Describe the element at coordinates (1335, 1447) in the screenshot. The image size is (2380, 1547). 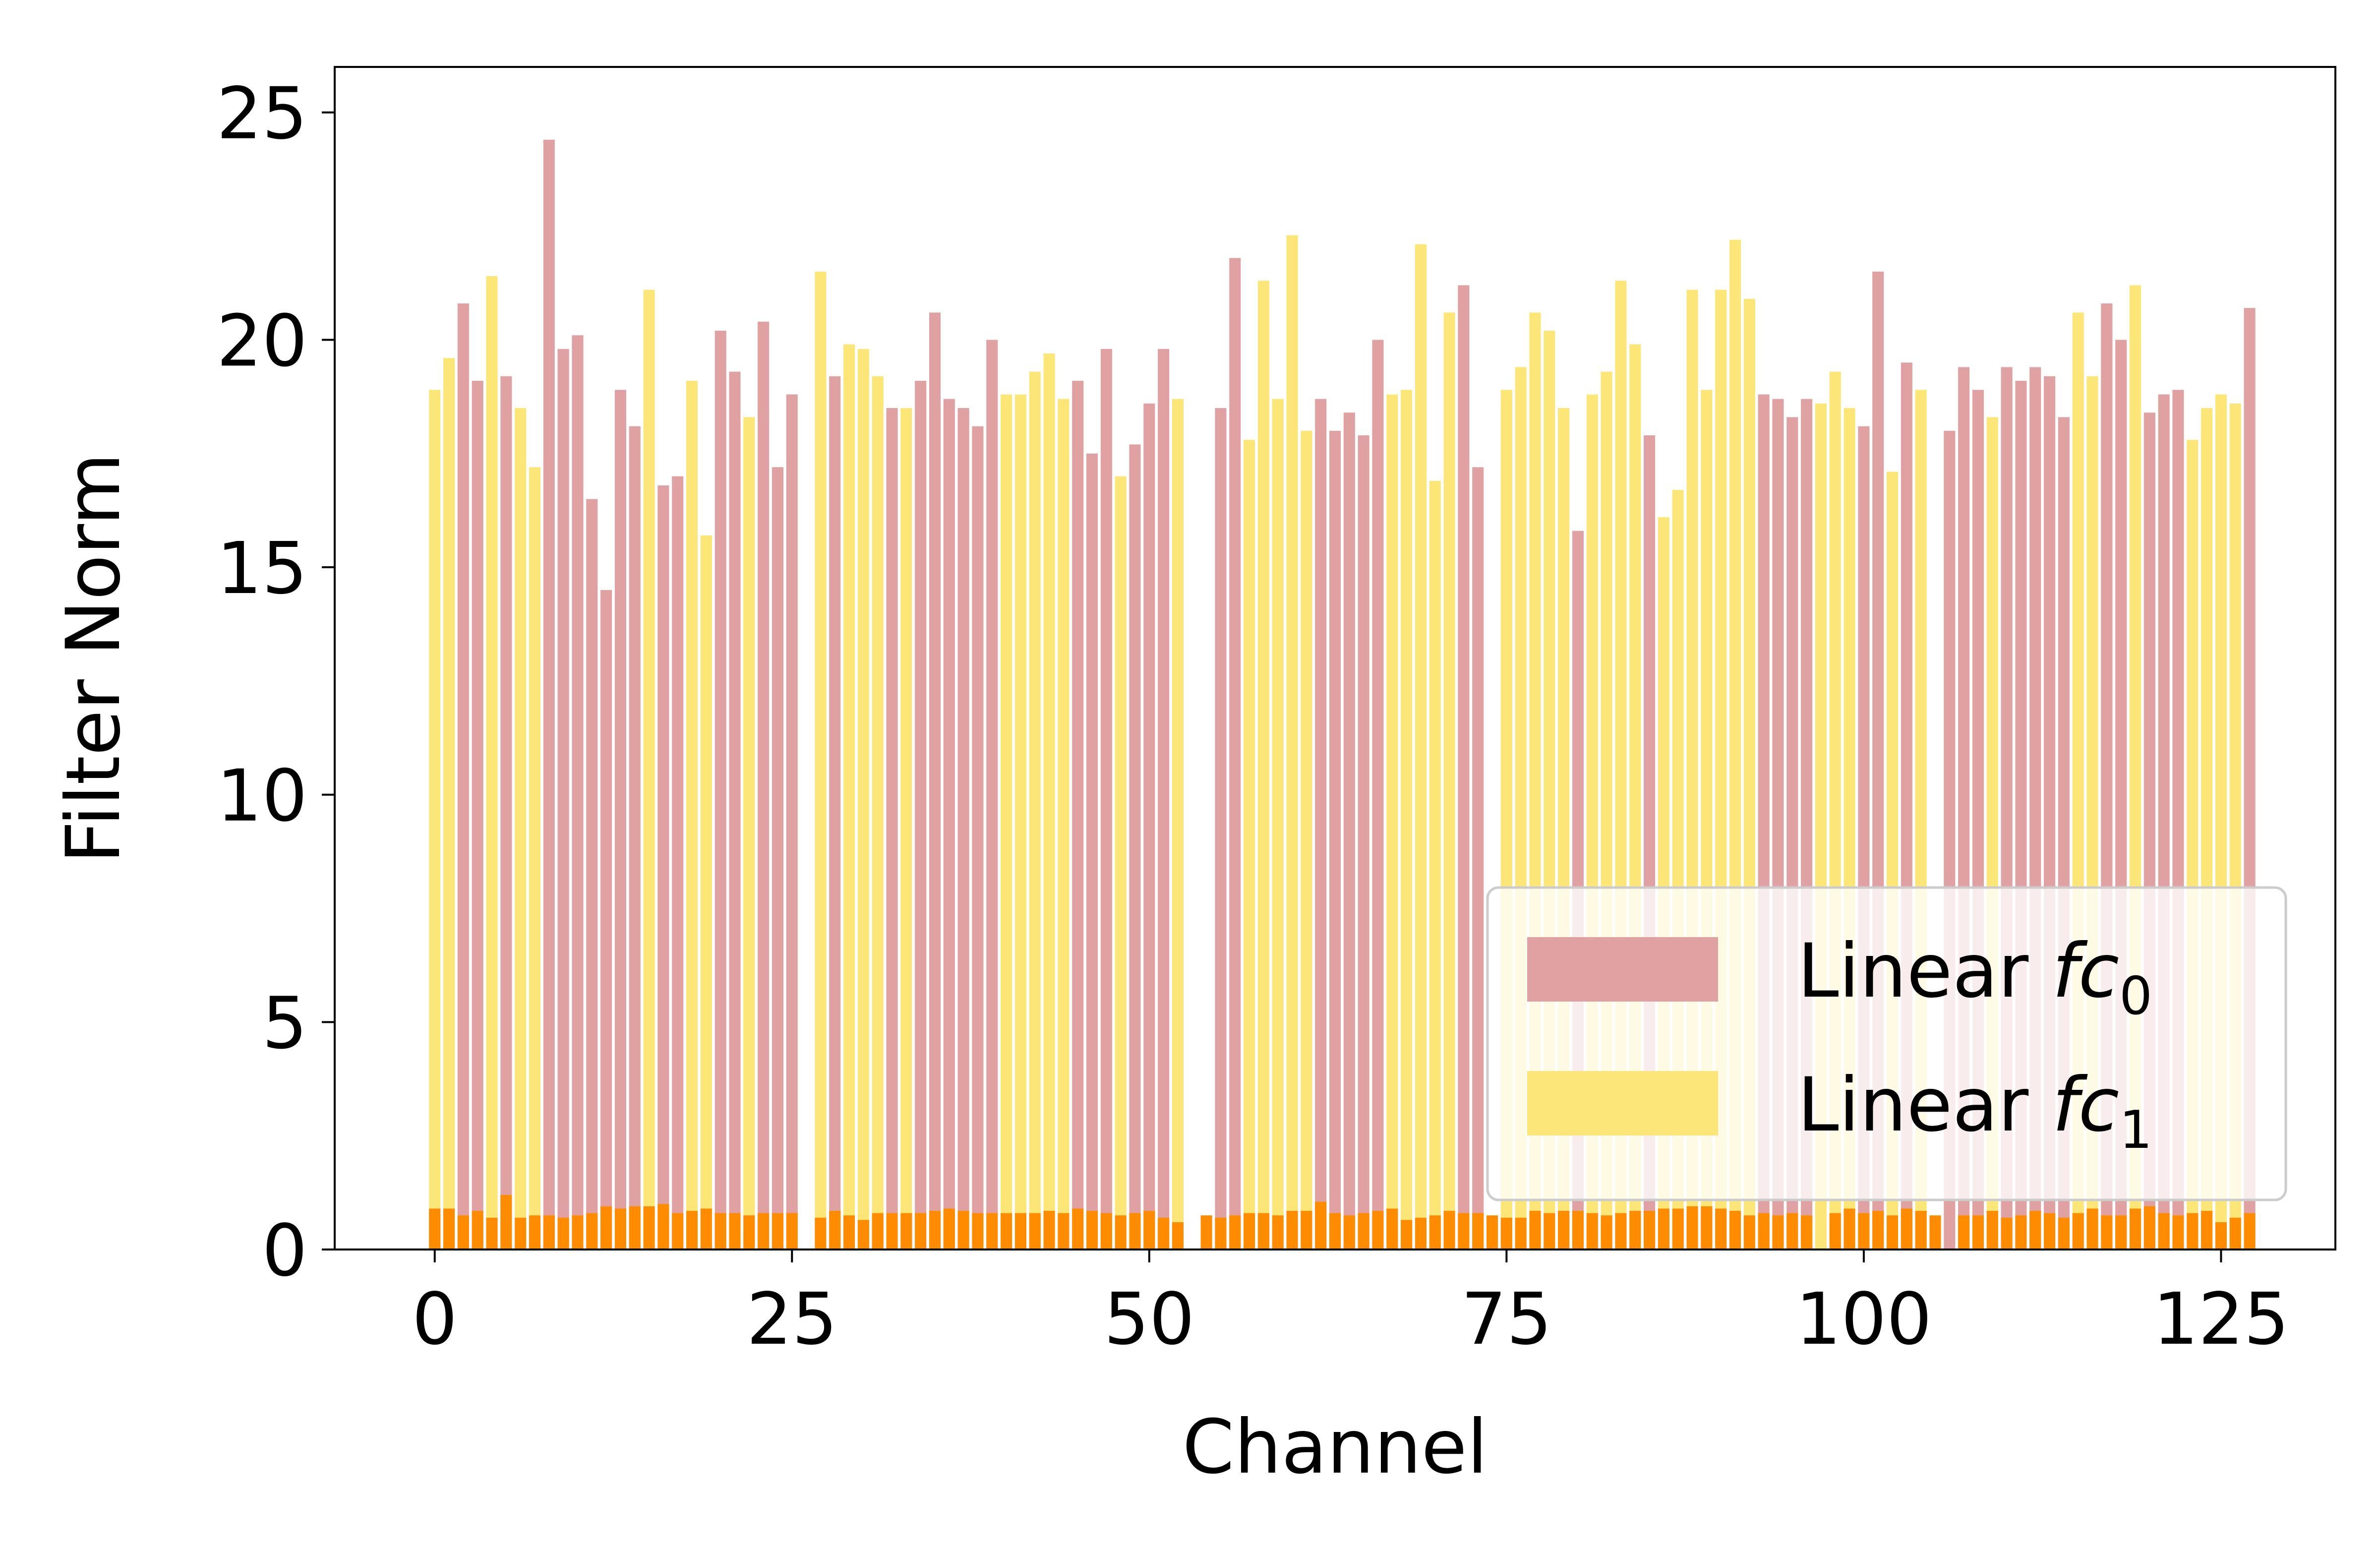
I see `x-axis-label: Channel` at that location.